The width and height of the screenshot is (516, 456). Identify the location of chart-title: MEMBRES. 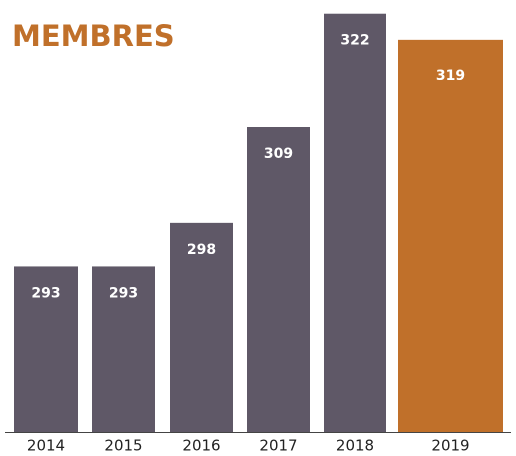
(93, 36).